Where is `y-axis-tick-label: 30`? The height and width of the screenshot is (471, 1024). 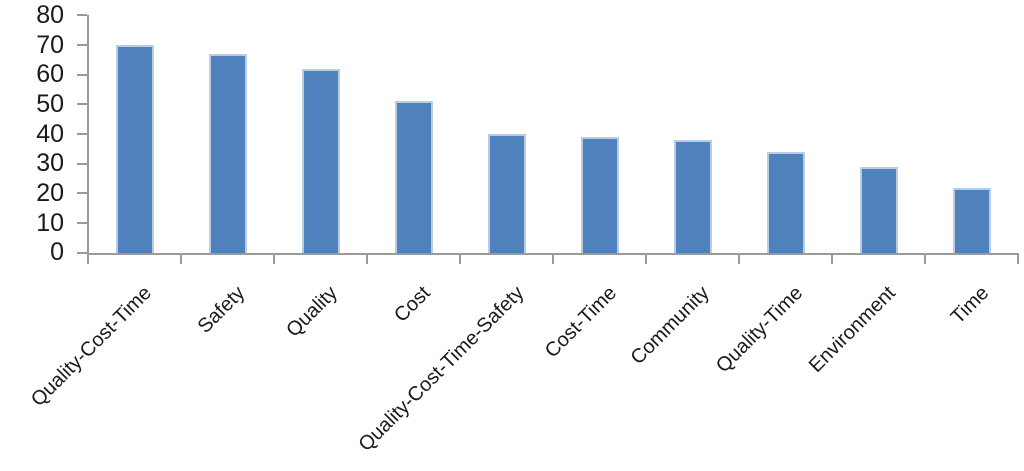 y-axis-tick-label: 30 is located at coordinates (50, 163).